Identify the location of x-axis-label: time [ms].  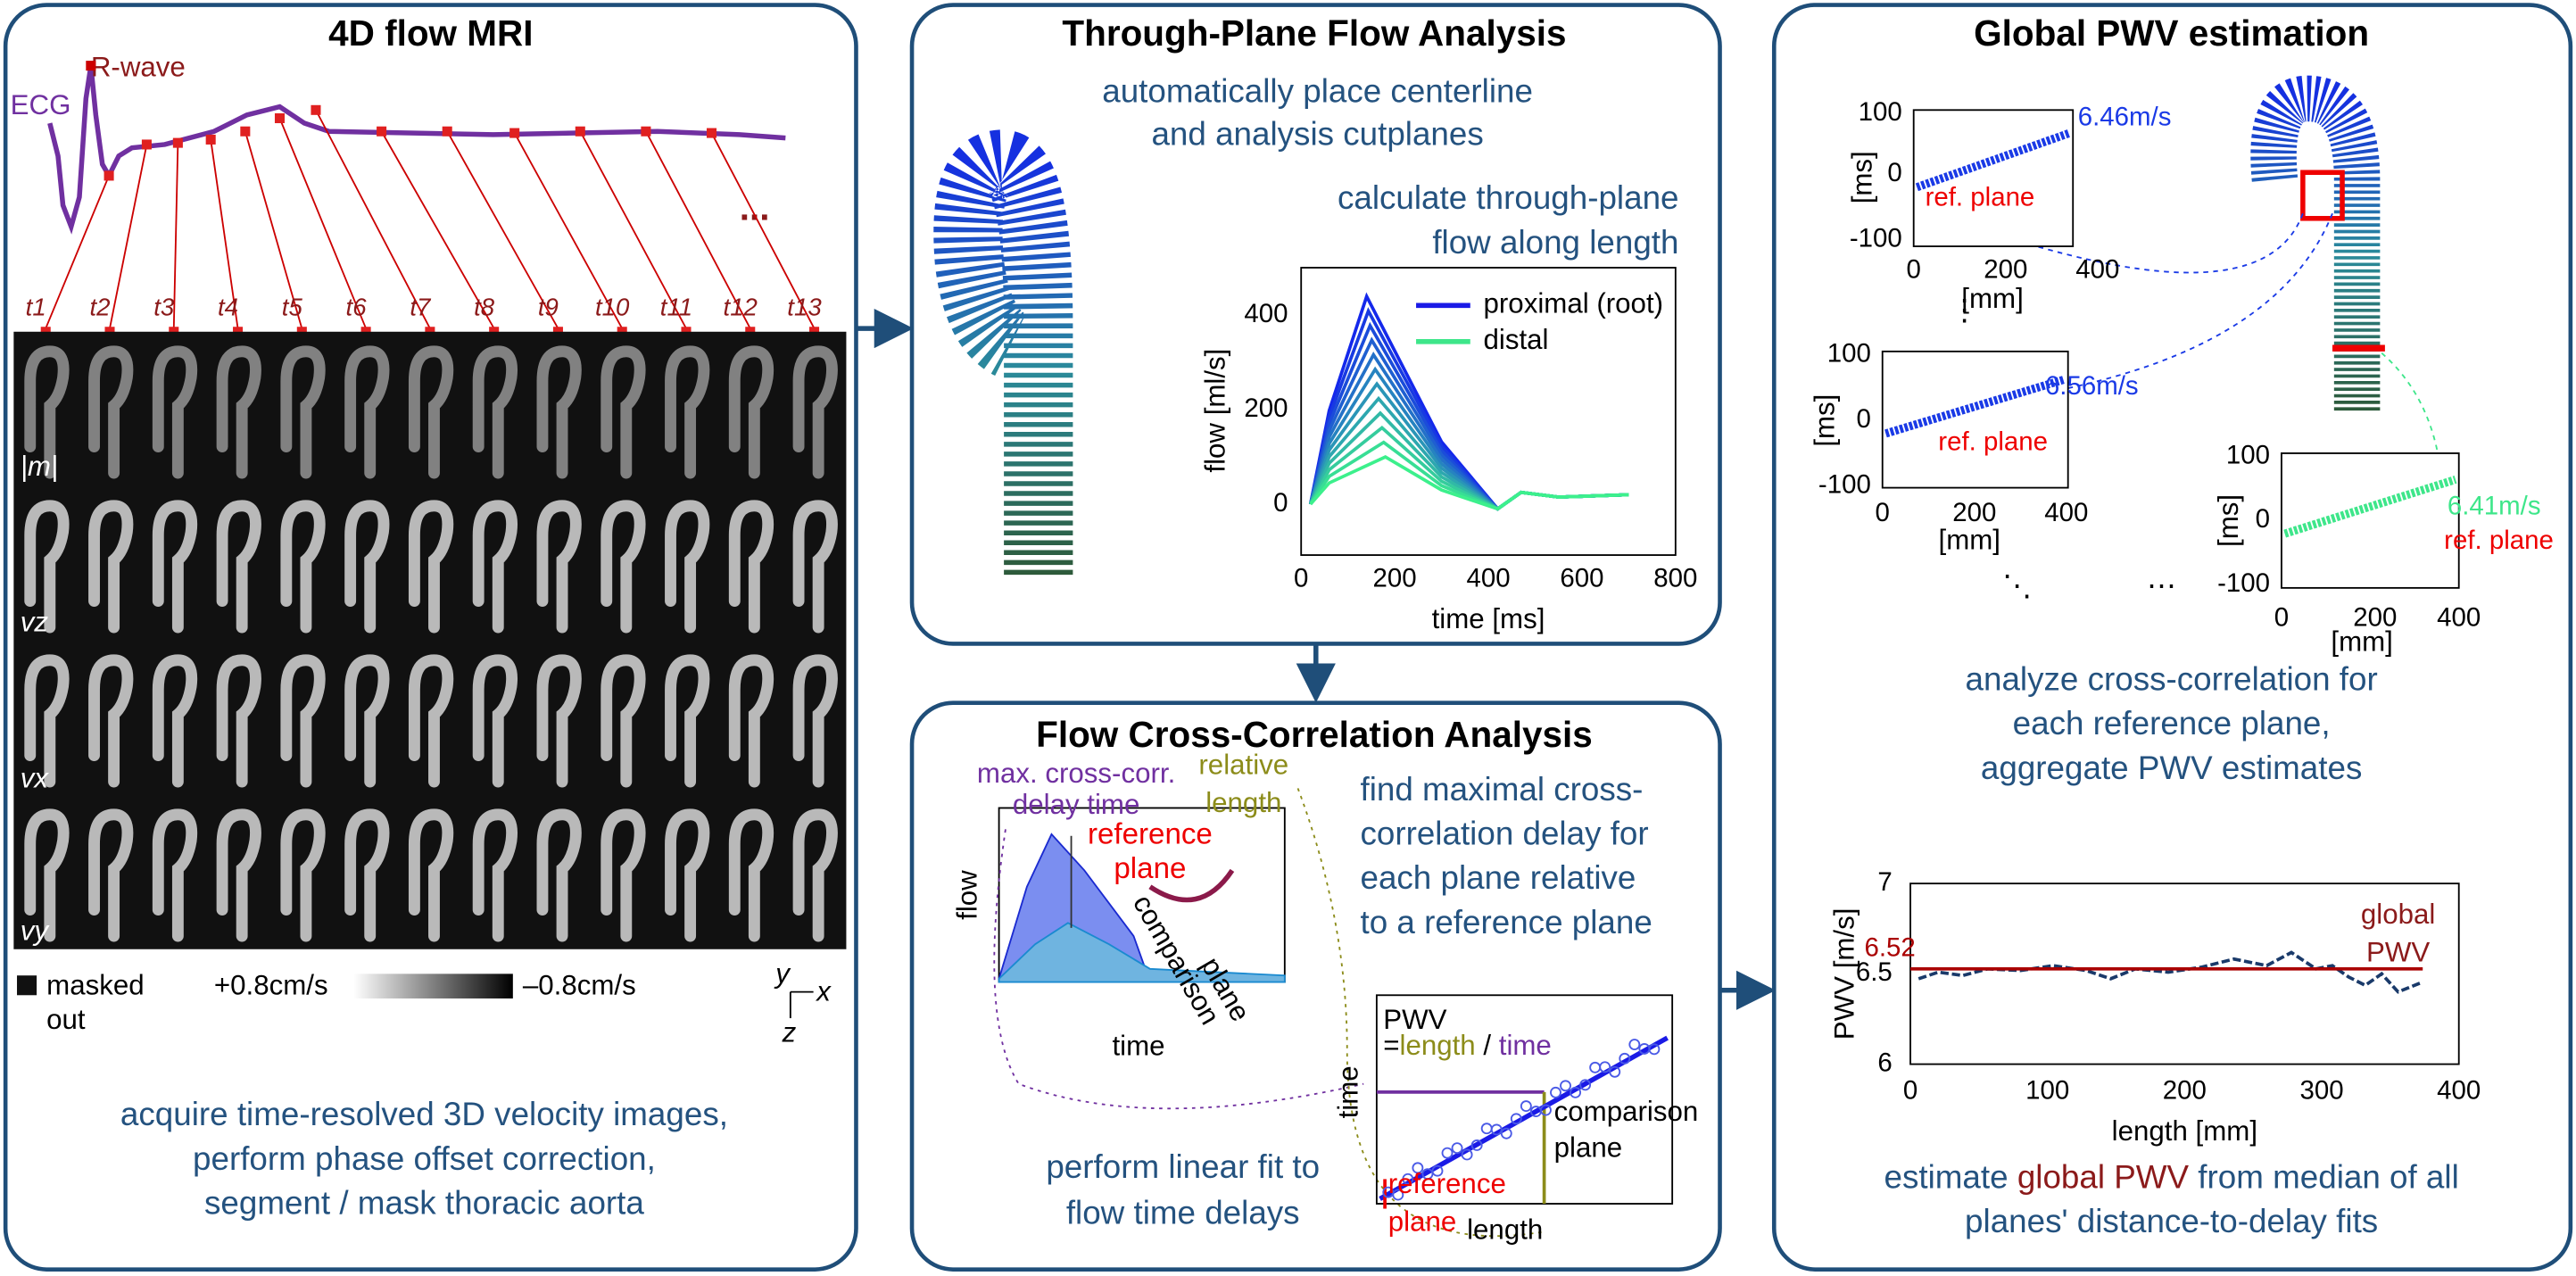
(1488, 618).